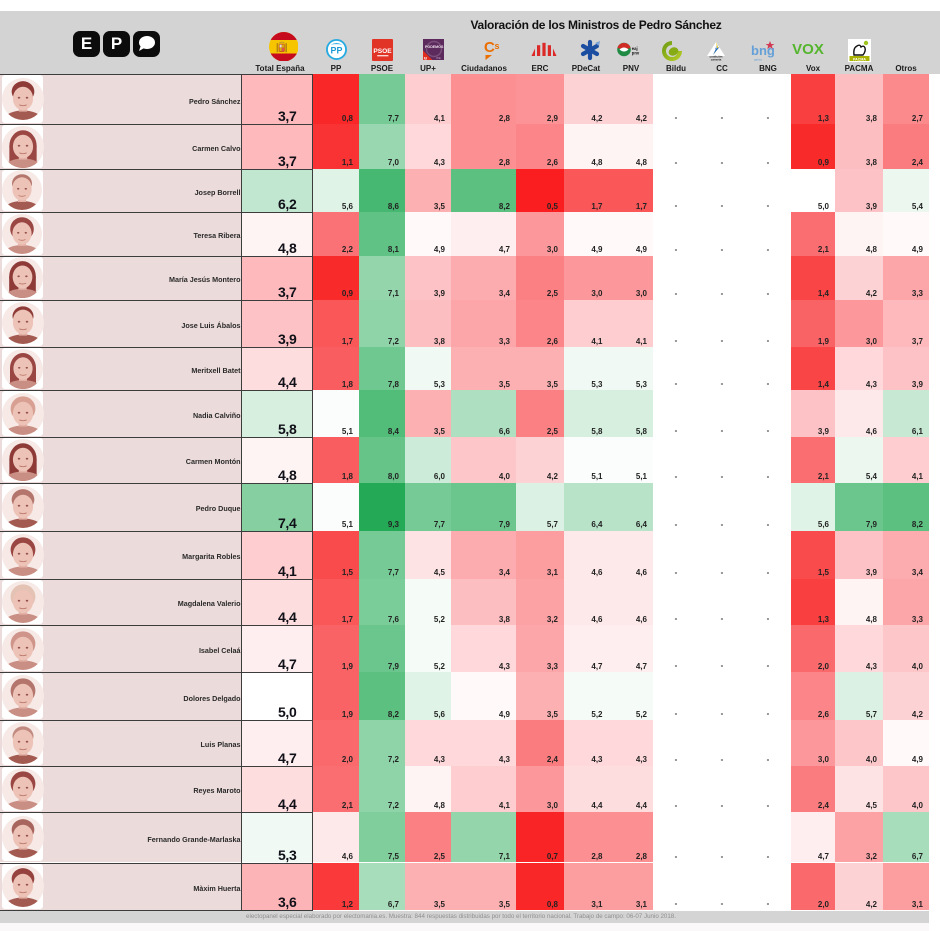  What do you see at coordinates (336, 50) in the screenshot?
I see `svg-text: PP` at bounding box center [336, 50].